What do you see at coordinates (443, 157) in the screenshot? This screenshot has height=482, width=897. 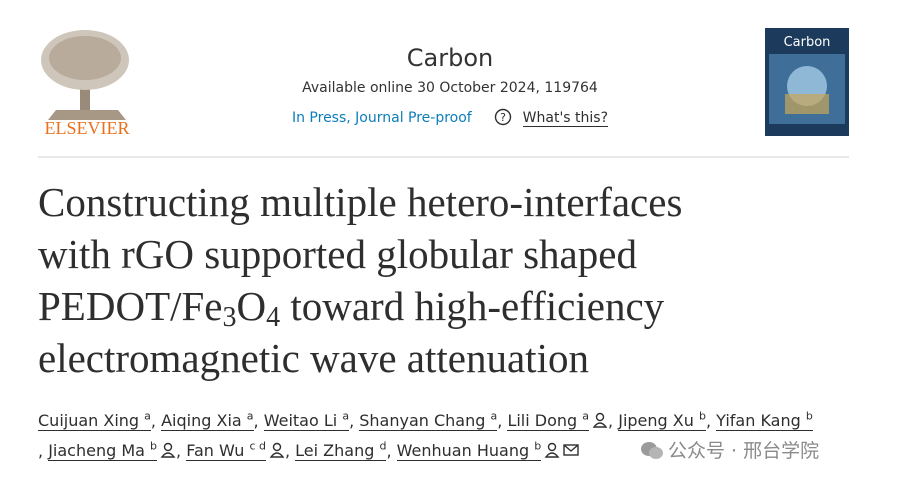 I see `divider` at bounding box center [443, 157].